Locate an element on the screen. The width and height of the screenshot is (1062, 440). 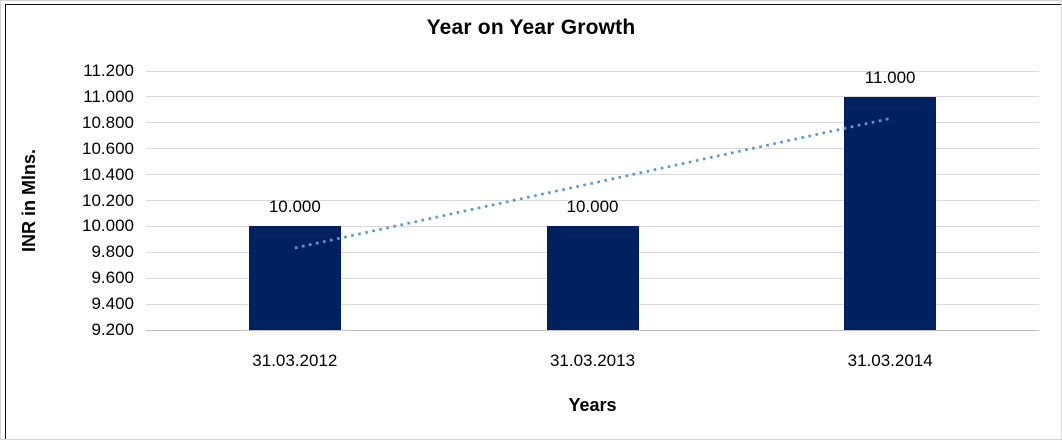
y-tick-label: 9.200 is located at coordinates (112, 329).